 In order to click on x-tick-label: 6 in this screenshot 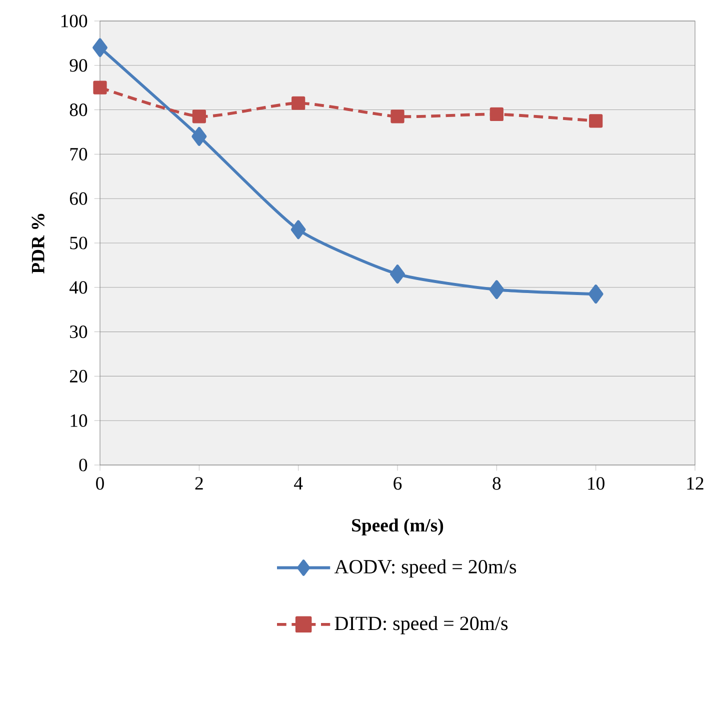, I will do `click(398, 483)`.